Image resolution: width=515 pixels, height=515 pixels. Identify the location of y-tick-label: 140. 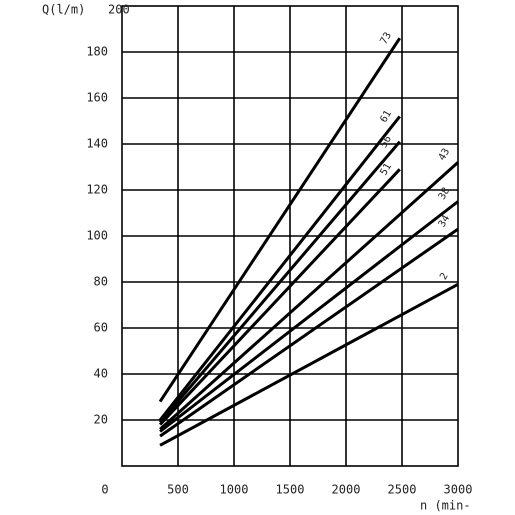
(97, 144).